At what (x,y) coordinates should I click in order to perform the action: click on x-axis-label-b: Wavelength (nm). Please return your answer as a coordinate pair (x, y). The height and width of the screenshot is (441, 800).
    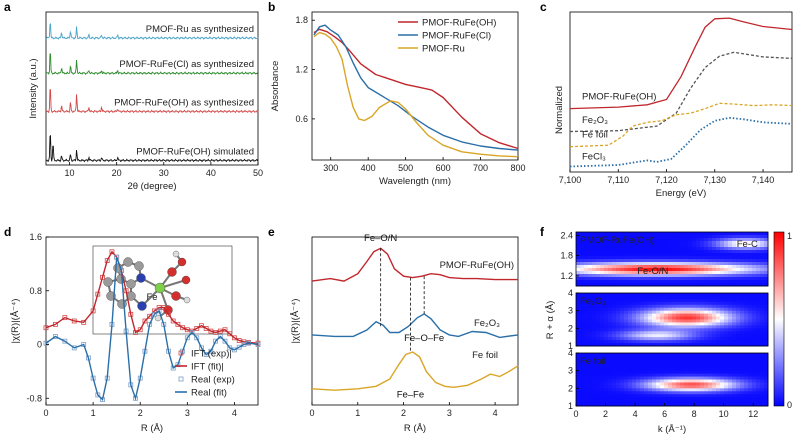
    Looking at the image, I should click on (415, 181).